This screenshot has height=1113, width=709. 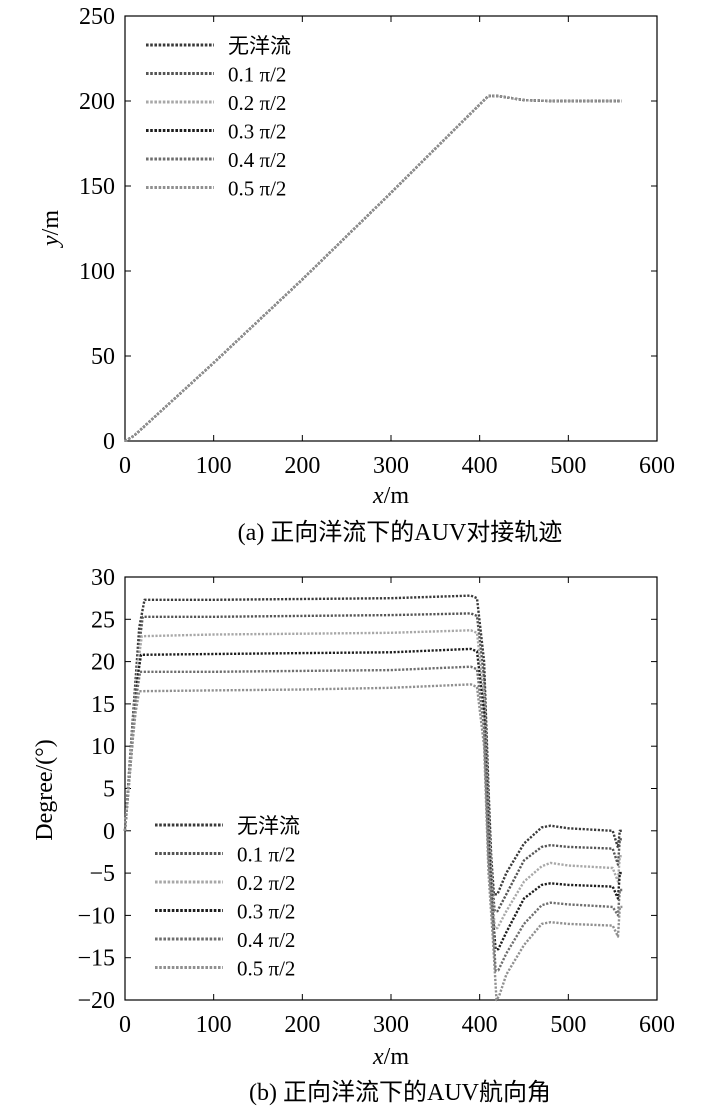 I want to click on figure-caption: (b) 正向洋流下的AUV航向角, so click(x=400, y=1092).